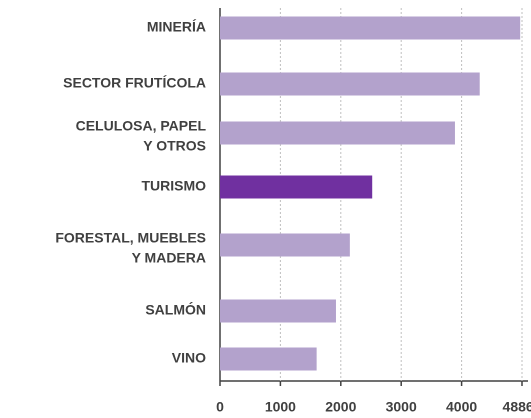 The height and width of the screenshot is (418, 531). I want to click on x-tick-label: 1000, so click(280, 407).